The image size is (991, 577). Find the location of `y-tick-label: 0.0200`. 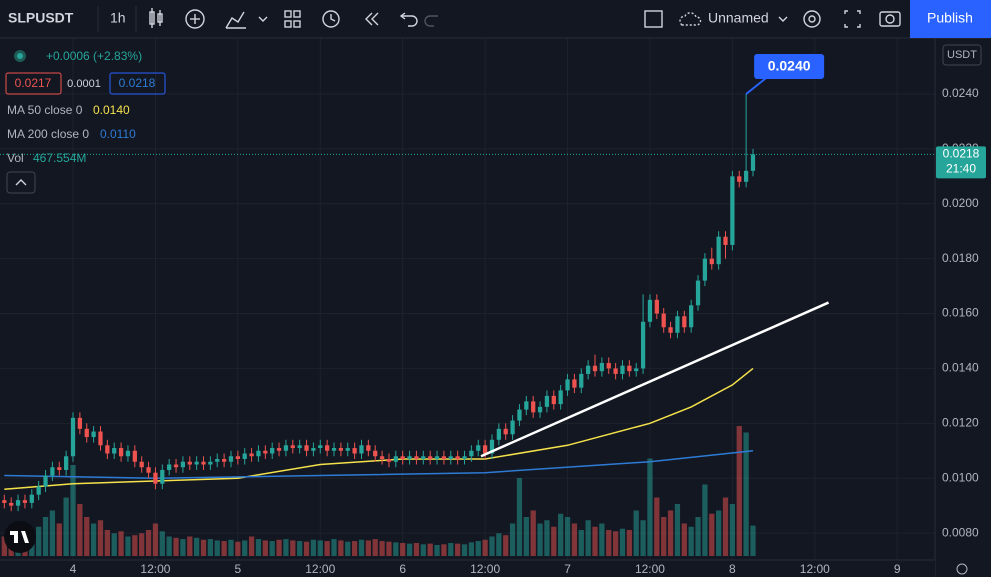

y-tick-label: 0.0200 is located at coordinates (960, 203).